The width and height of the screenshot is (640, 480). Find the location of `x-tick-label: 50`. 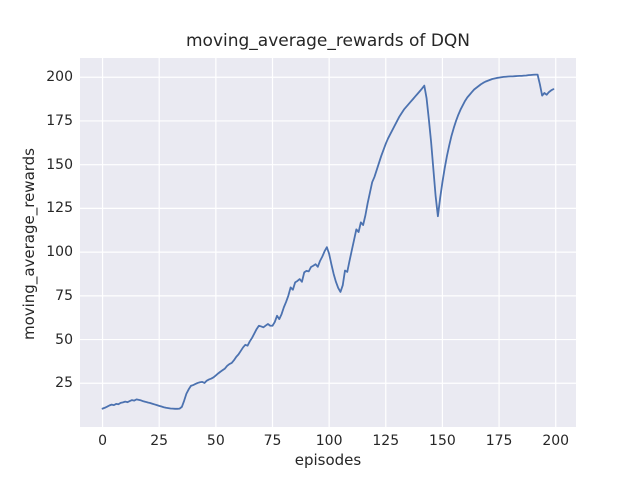

x-tick-label: 50 is located at coordinates (215, 441).